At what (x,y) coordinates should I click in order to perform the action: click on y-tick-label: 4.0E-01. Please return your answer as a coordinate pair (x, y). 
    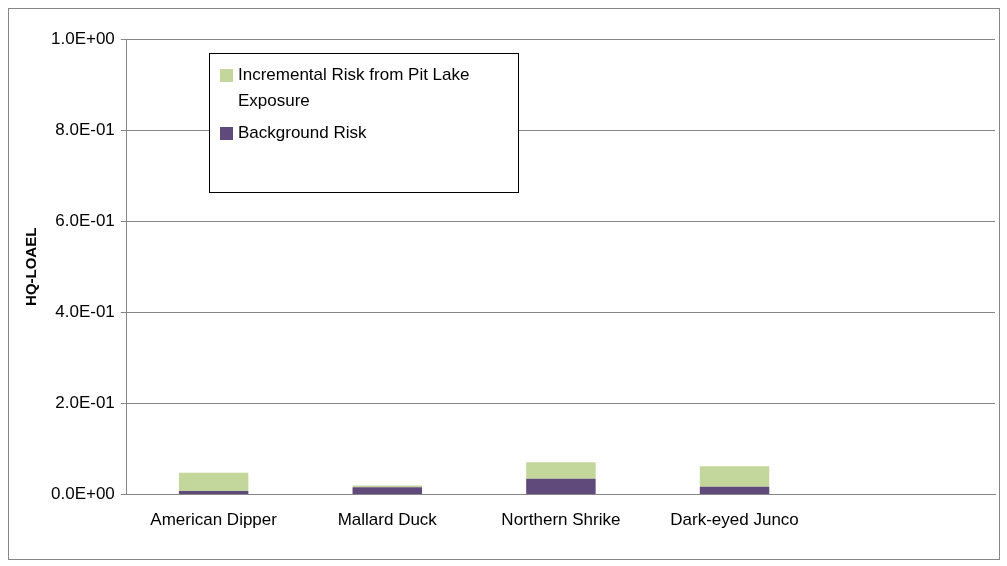
    Looking at the image, I should click on (85, 312).